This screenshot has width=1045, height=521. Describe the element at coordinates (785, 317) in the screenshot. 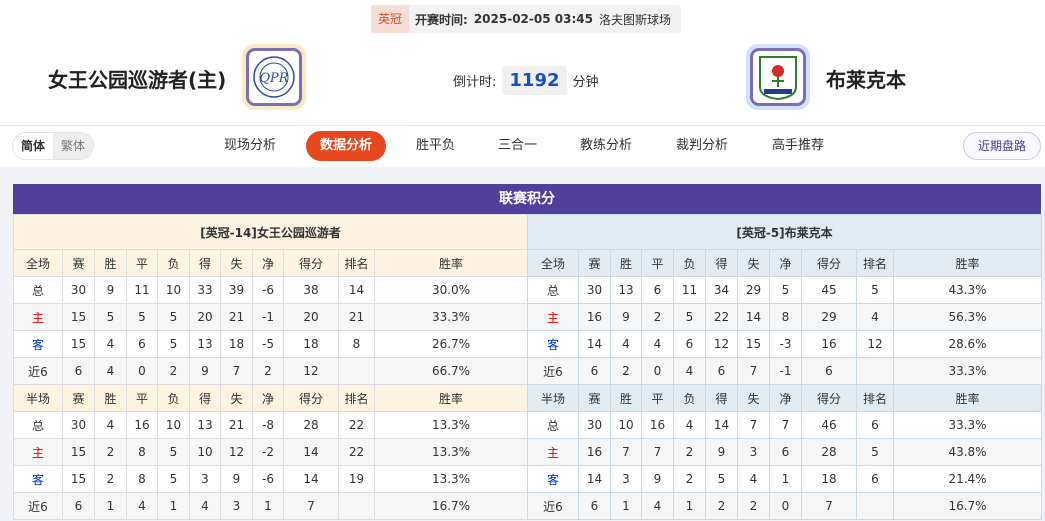

I see `table-row: 主 16 9 2 5 22 14 8 29 4 56.3%` at that location.